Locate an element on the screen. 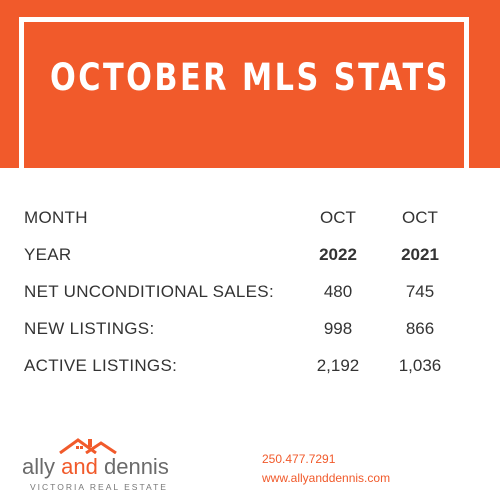 Image resolution: width=500 pixels, height=500 pixels. logo-word-ally: ally is located at coordinates (39, 466).